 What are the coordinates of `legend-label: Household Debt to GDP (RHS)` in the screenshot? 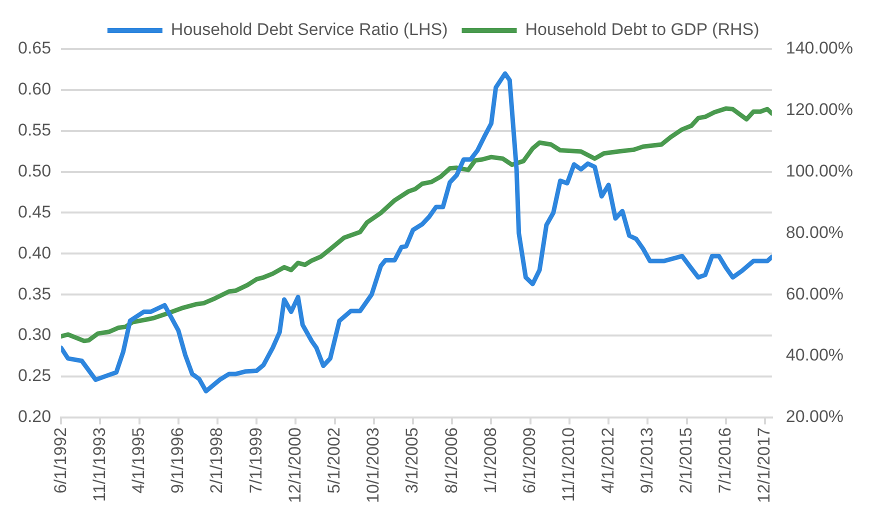 It's located at (642, 30).